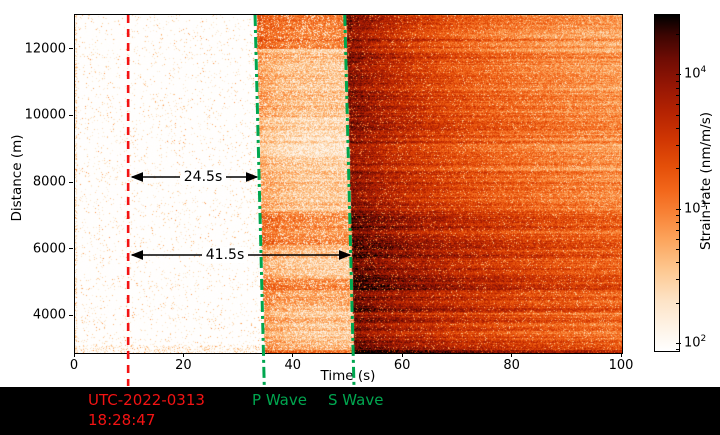 This screenshot has height=435, width=720. I want to click on y-tick-label: 10000, so click(45, 115).